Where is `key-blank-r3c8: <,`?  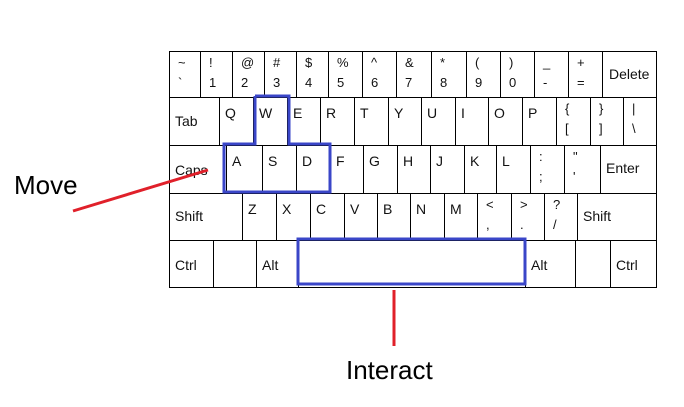
key-blank-r3c8: <, is located at coordinates (494, 217).